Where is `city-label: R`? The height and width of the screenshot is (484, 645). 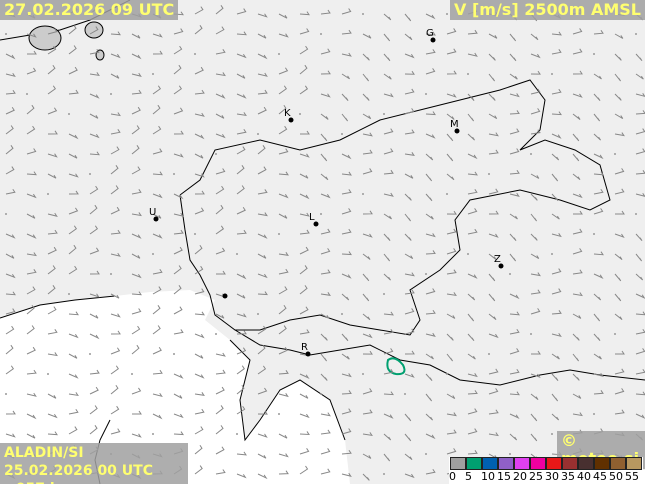 city-label: R is located at coordinates (304, 347).